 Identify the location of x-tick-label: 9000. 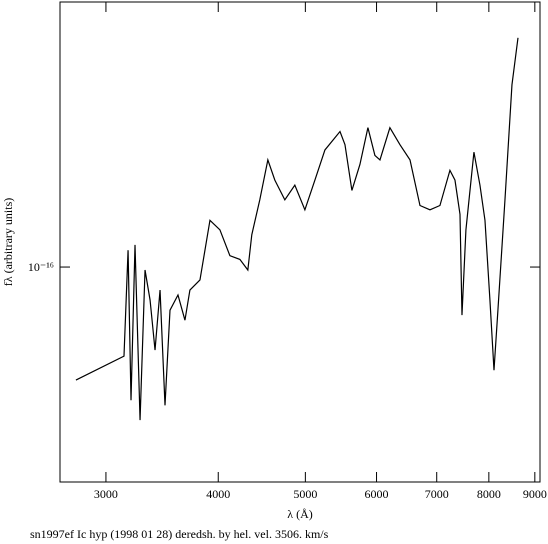
(535, 494).